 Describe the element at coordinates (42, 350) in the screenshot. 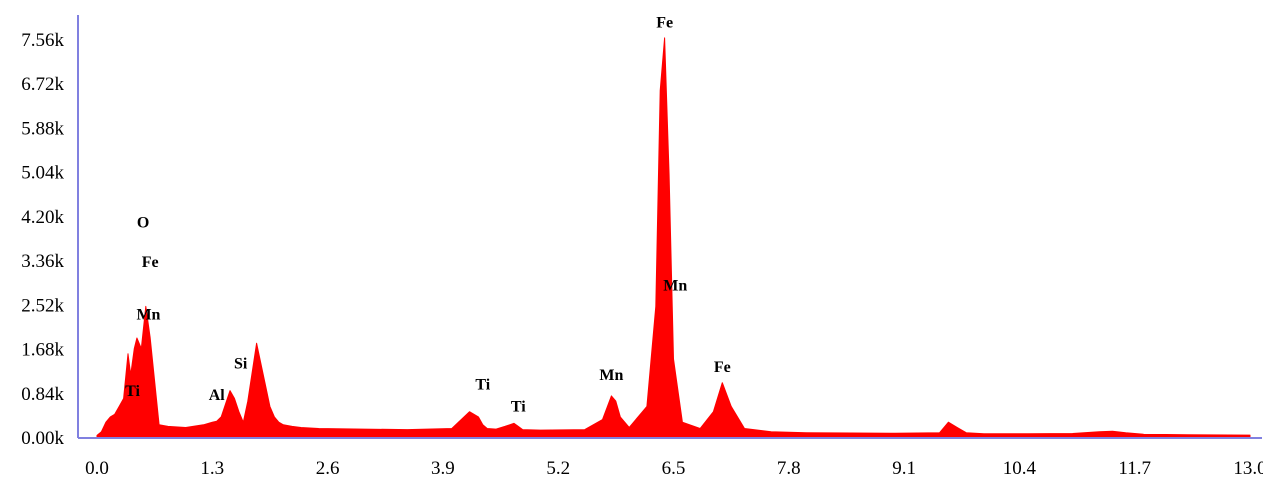

I see `y-tick-label: 1.68k` at that location.